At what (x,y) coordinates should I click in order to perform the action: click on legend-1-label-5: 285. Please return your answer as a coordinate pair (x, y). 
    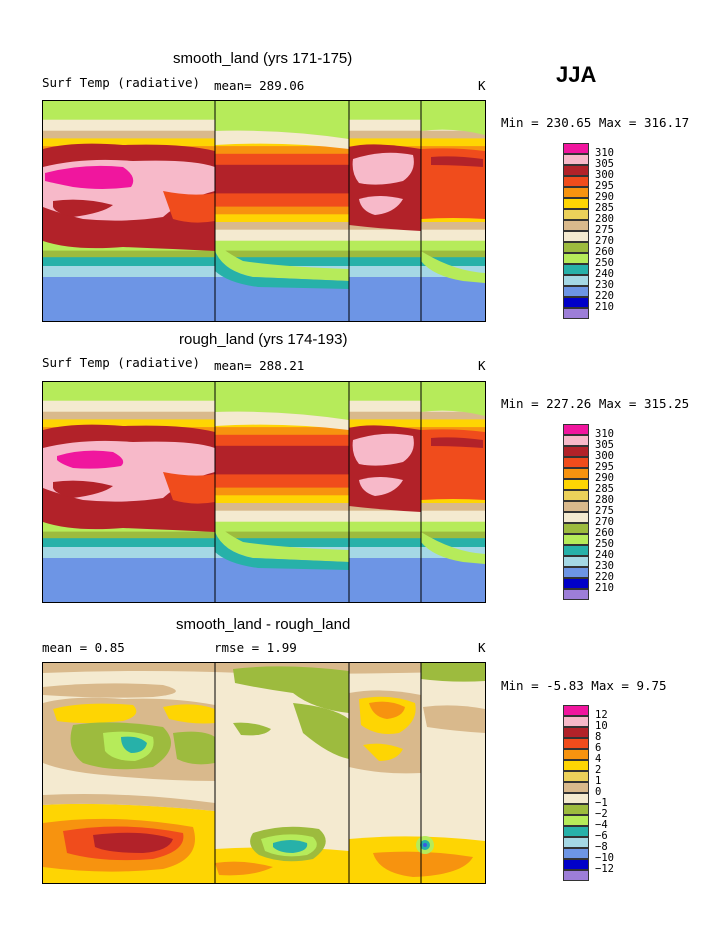
    Looking at the image, I should click on (604, 208).